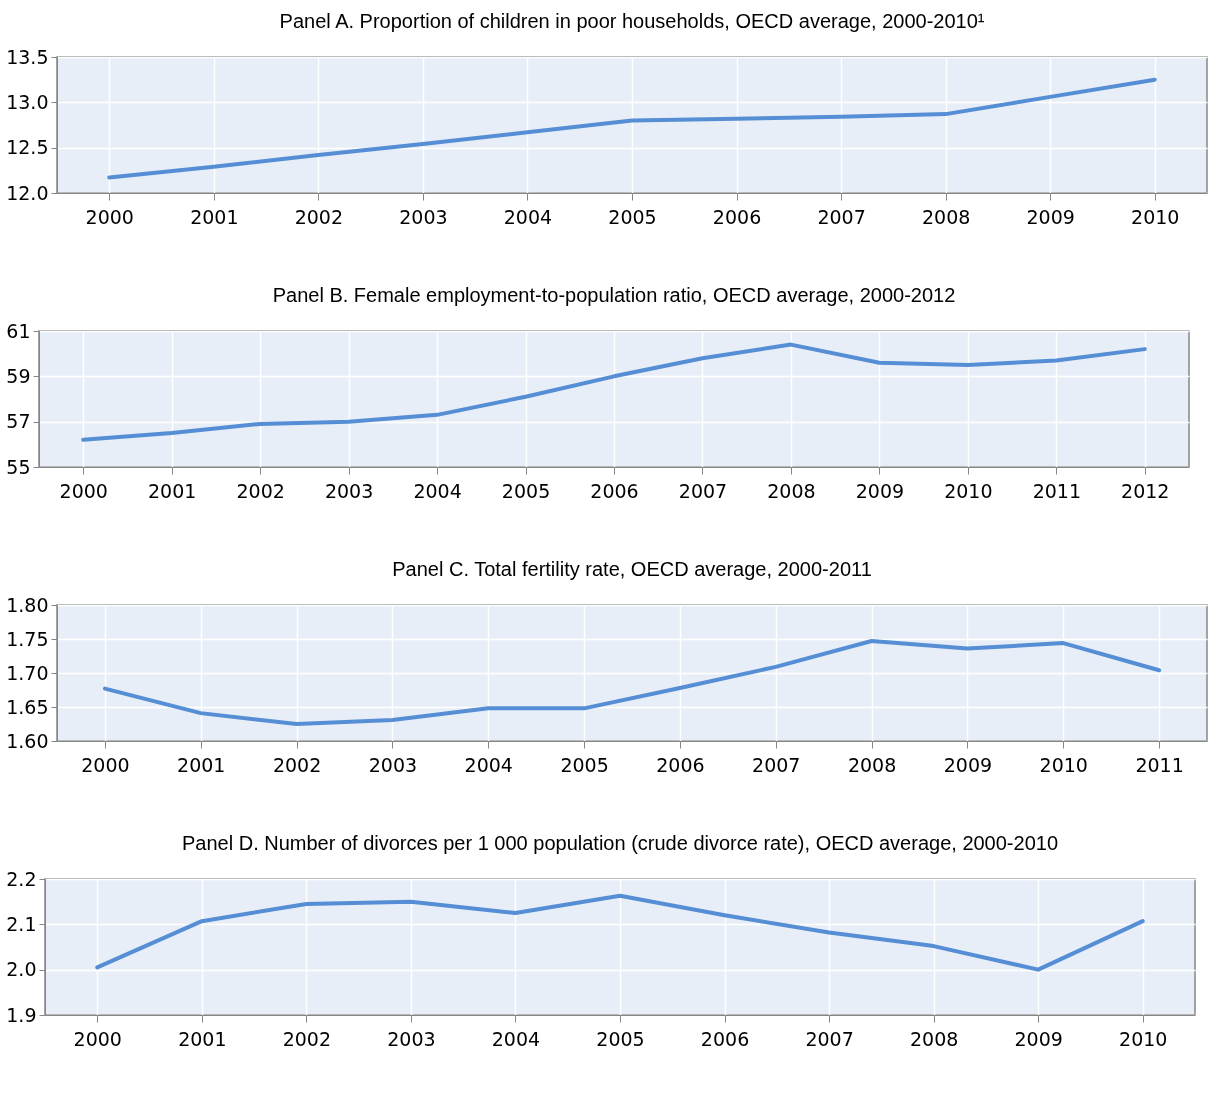  What do you see at coordinates (27, 672) in the screenshot?
I see `y-tick-label: 1.70` at bounding box center [27, 672].